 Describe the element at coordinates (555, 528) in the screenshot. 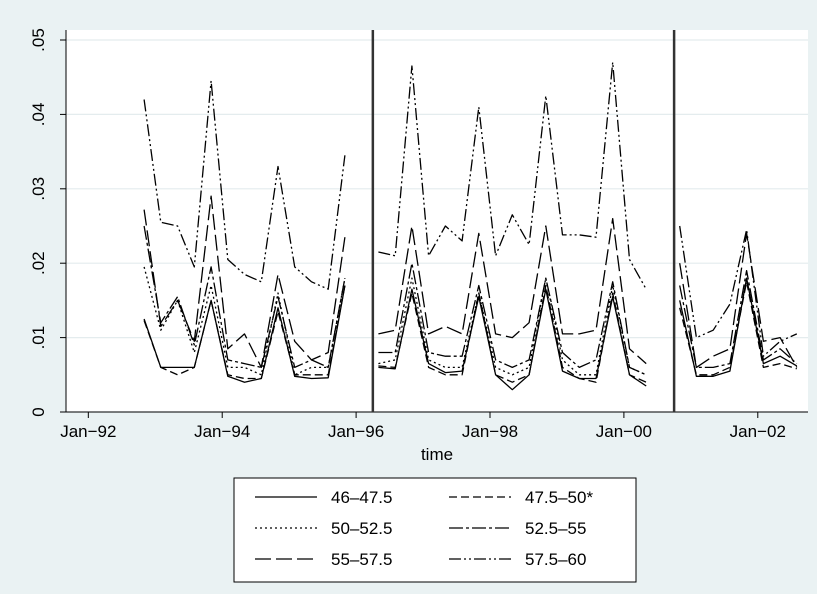

I see `legend-label: 52.5–55` at that location.